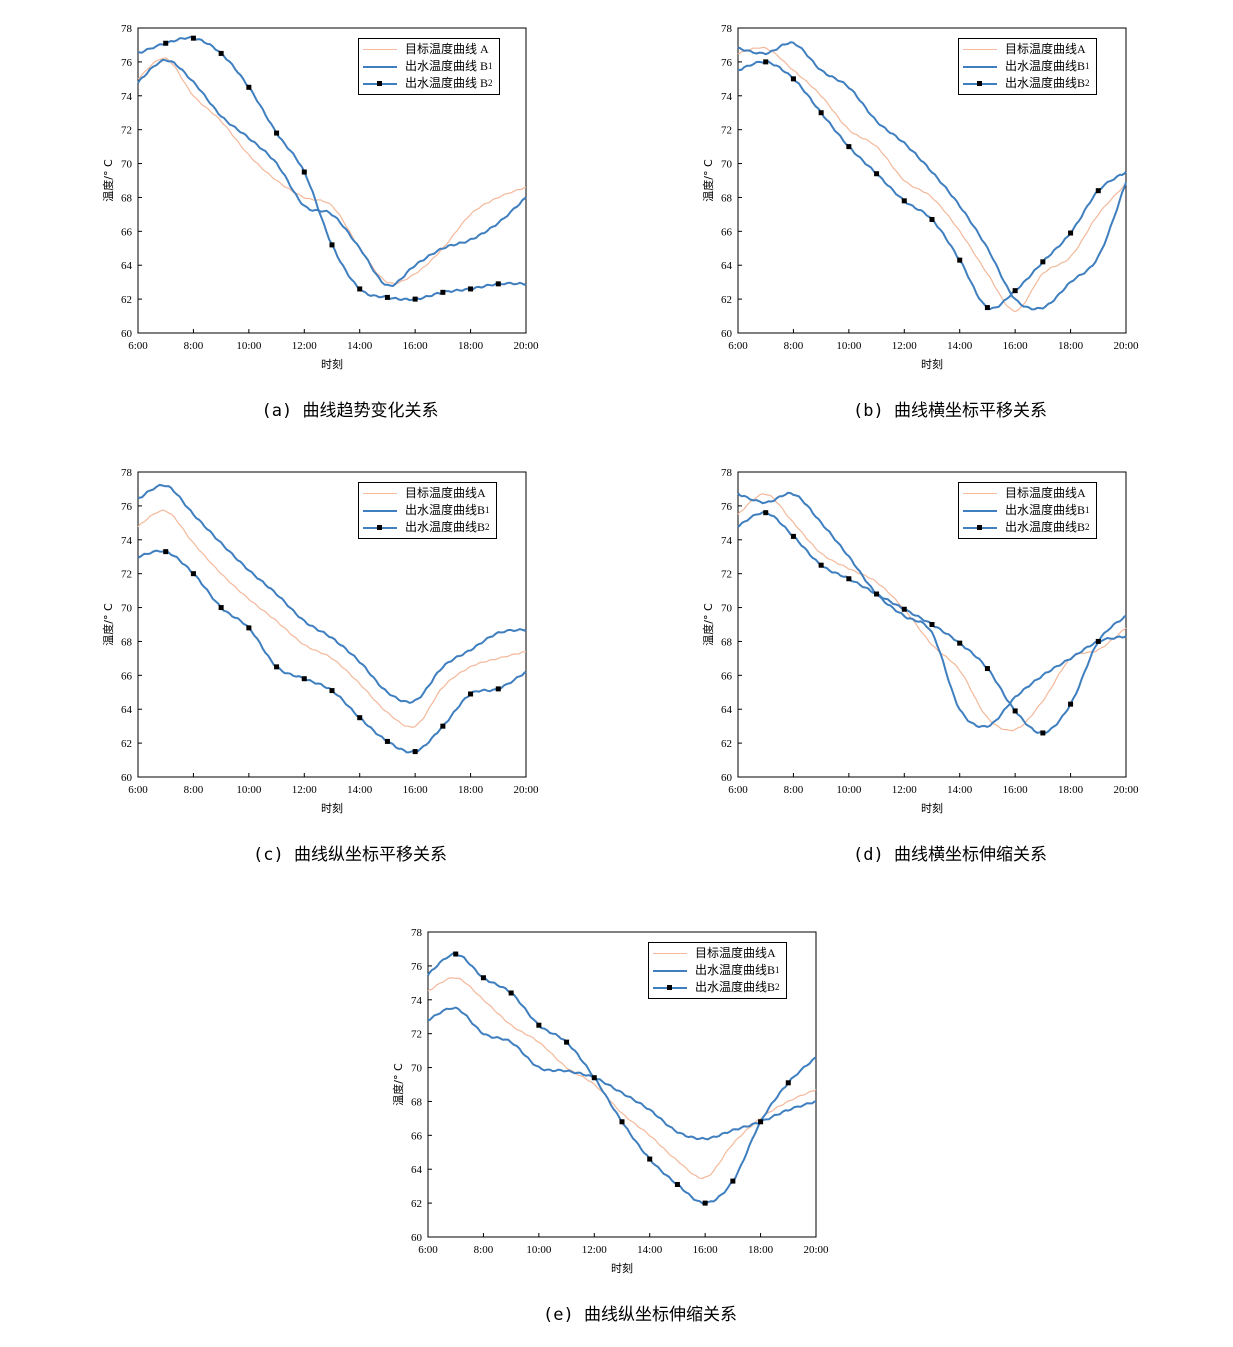  Describe the element at coordinates (350, 411) in the screenshot. I see `figure-caption: (a) 曲线趋势变化关系` at that location.